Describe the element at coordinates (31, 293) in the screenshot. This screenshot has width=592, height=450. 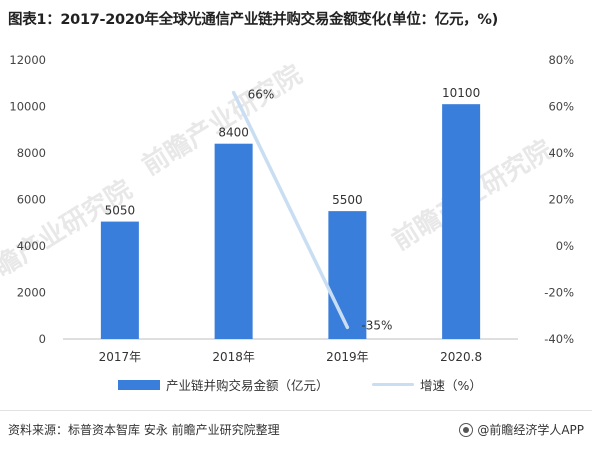
I see `y-left-tick-label: 2000` at that location.